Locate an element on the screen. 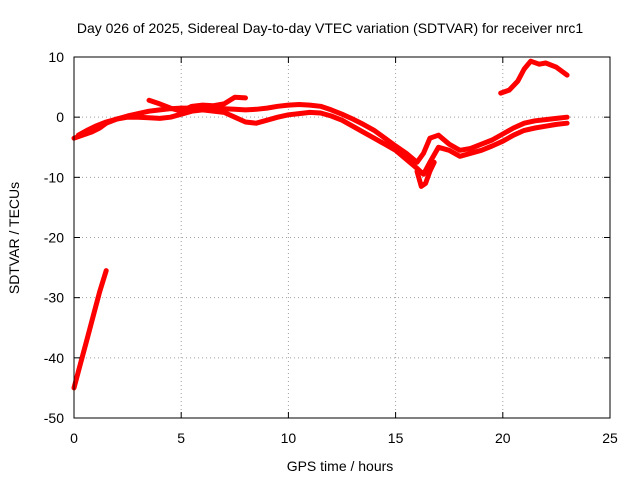  x-tick-label: 5 is located at coordinates (181, 438).